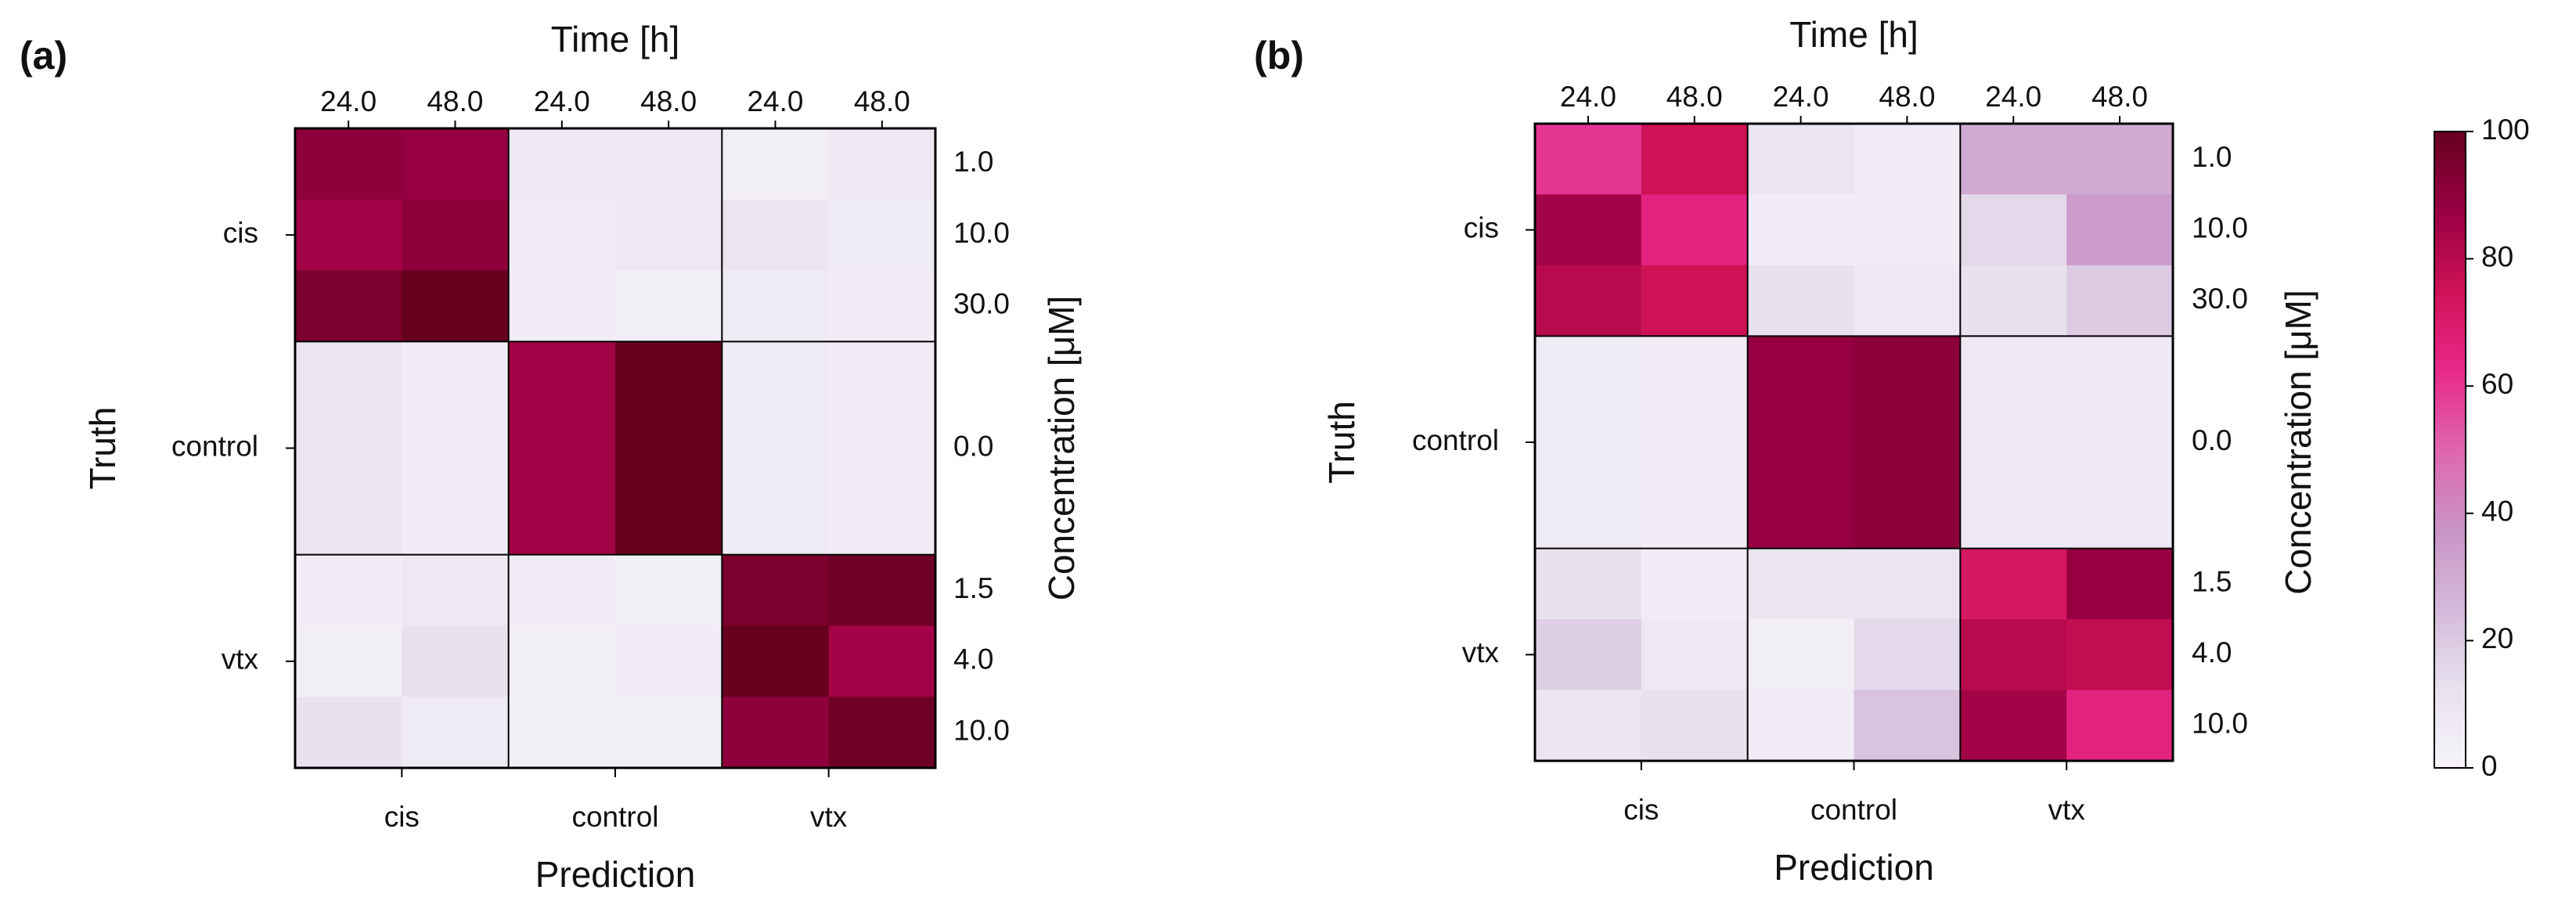 The height and width of the screenshot is (908, 2576). Describe the element at coordinates (43, 55) in the screenshot. I see `panel-label: (a)` at that location.